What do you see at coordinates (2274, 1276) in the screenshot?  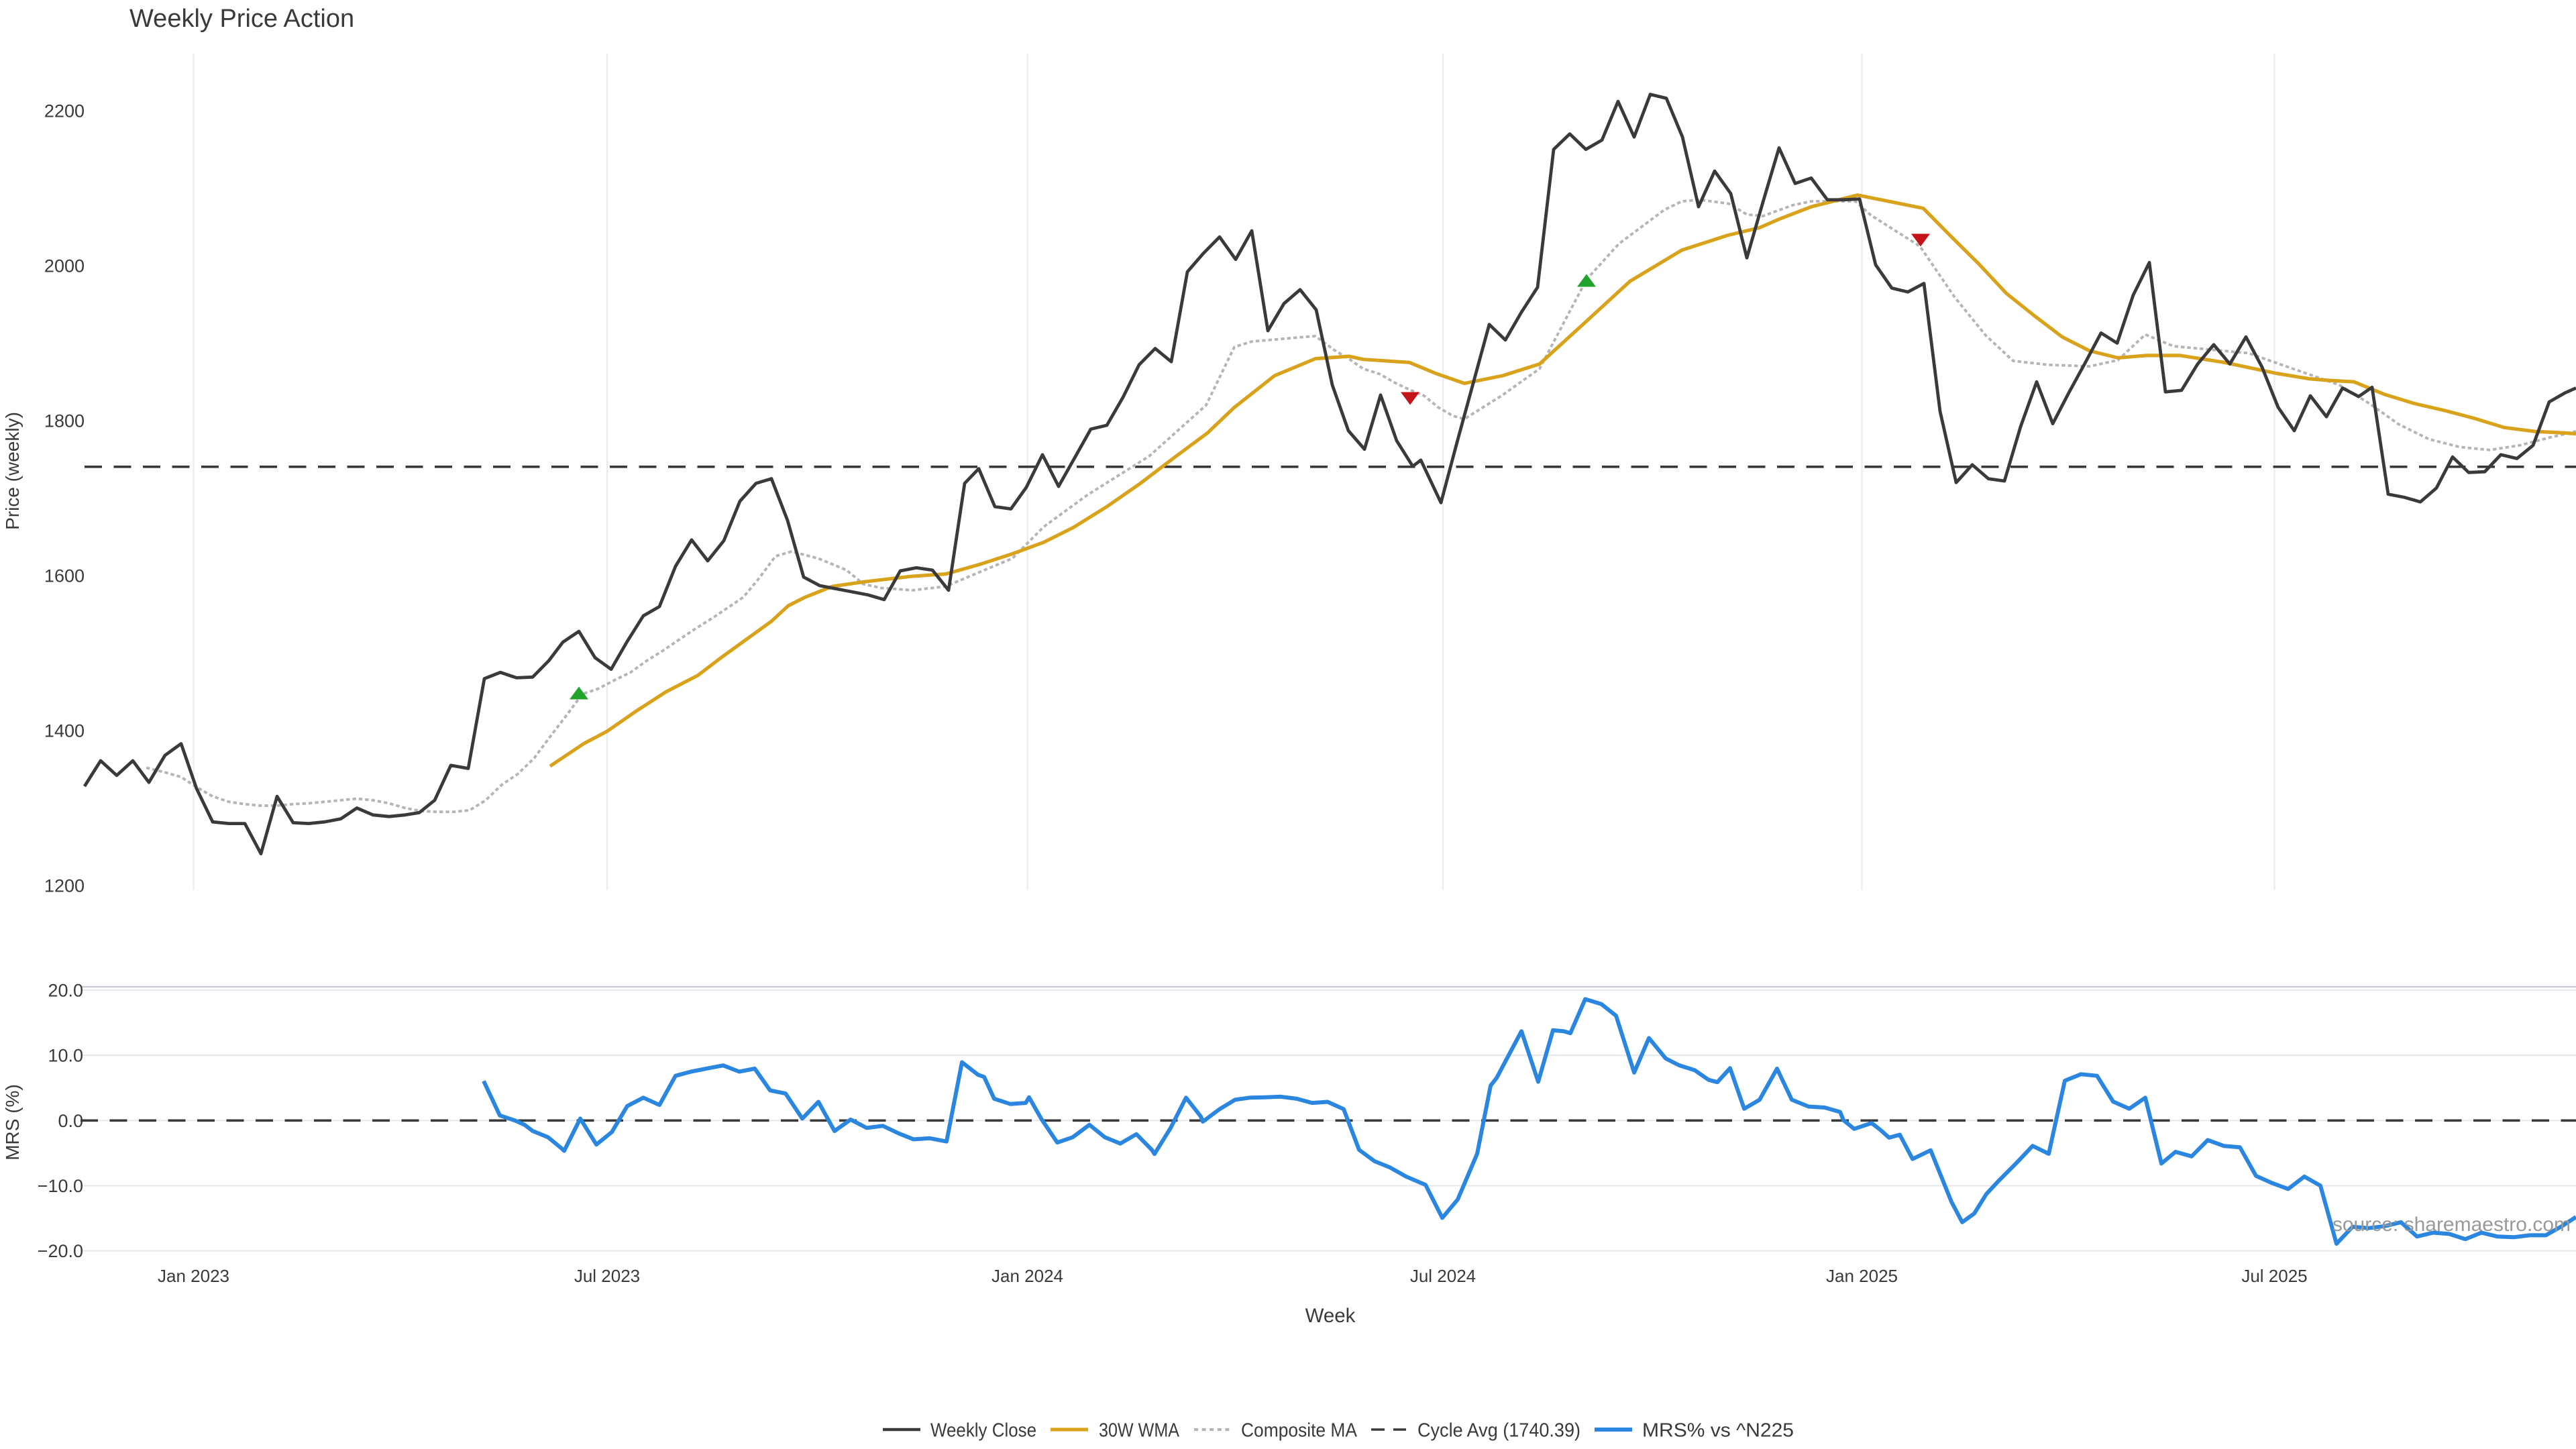 I see `svg-text: Jul 2025` at bounding box center [2274, 1276].